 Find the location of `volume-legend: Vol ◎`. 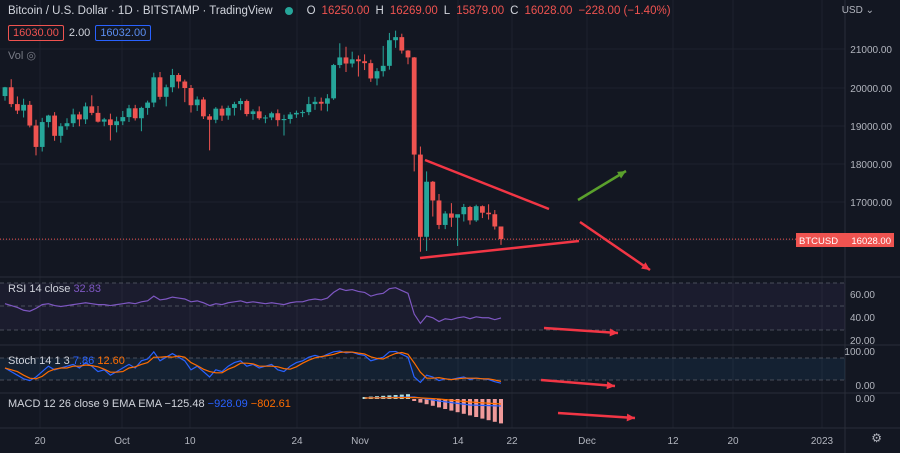

volume-legend: Vol ◎ is located at coordinates (22, 55).